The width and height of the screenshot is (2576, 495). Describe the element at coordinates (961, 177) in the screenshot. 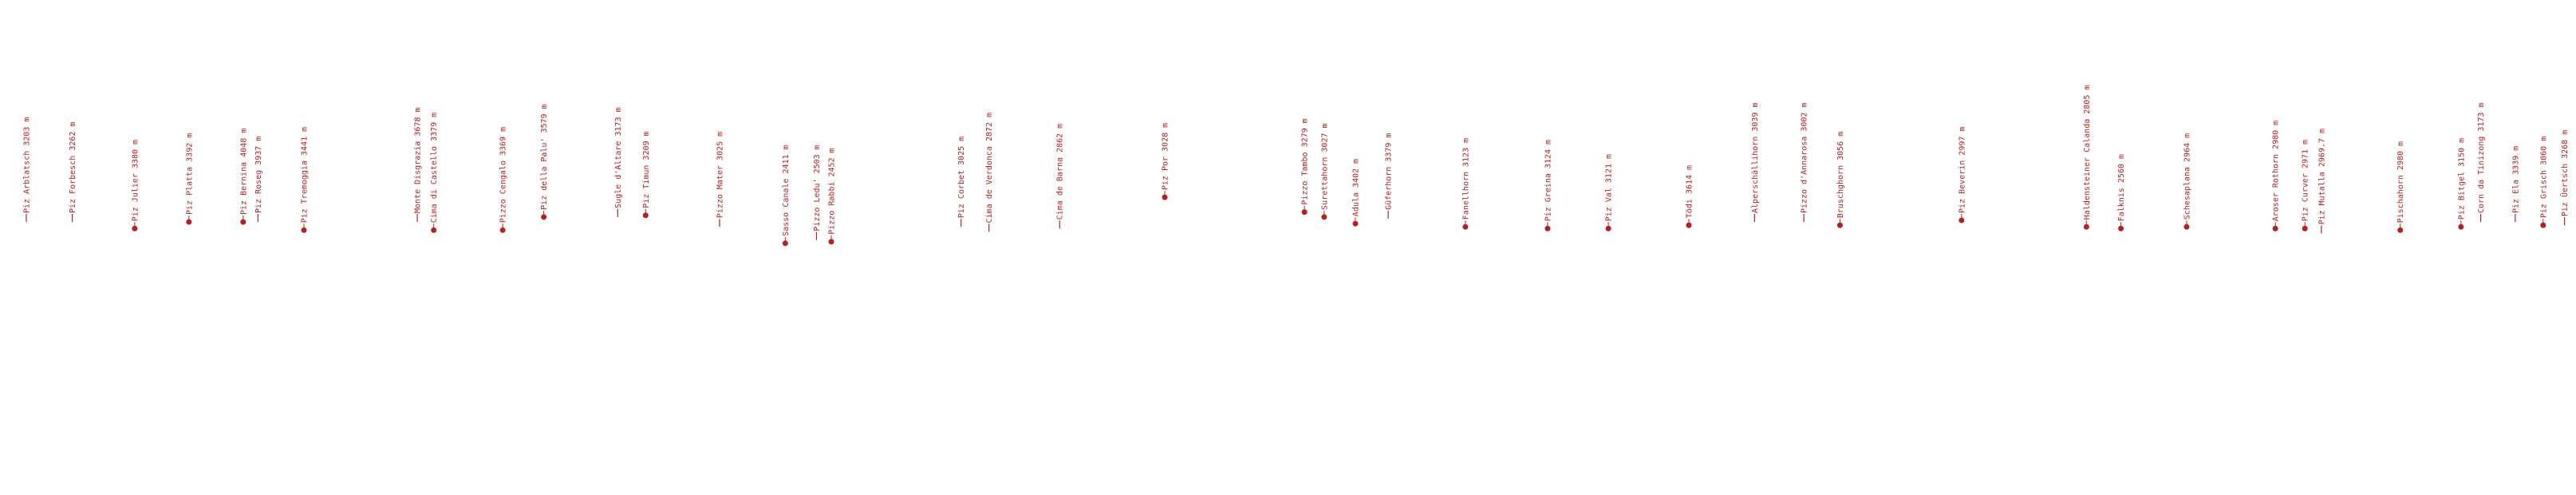

I see `peak-label: Piz Corbet 3025 m` at that location.